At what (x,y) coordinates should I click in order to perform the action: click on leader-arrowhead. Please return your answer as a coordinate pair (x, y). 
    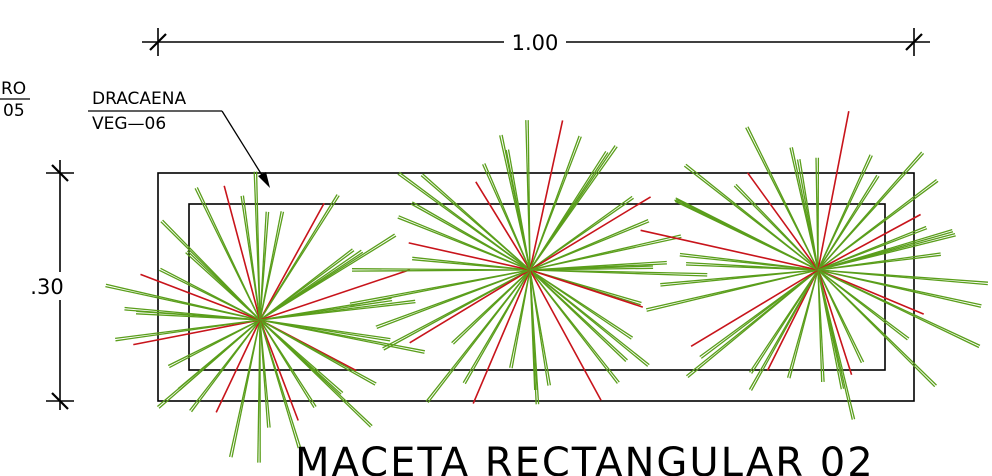
    Looking at the image, I should click on (264, 180).